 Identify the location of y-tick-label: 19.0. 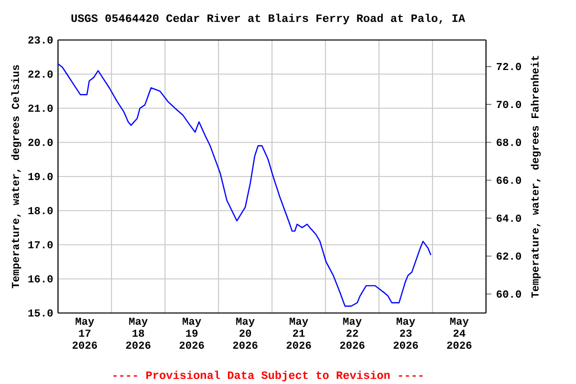
(40, 176).